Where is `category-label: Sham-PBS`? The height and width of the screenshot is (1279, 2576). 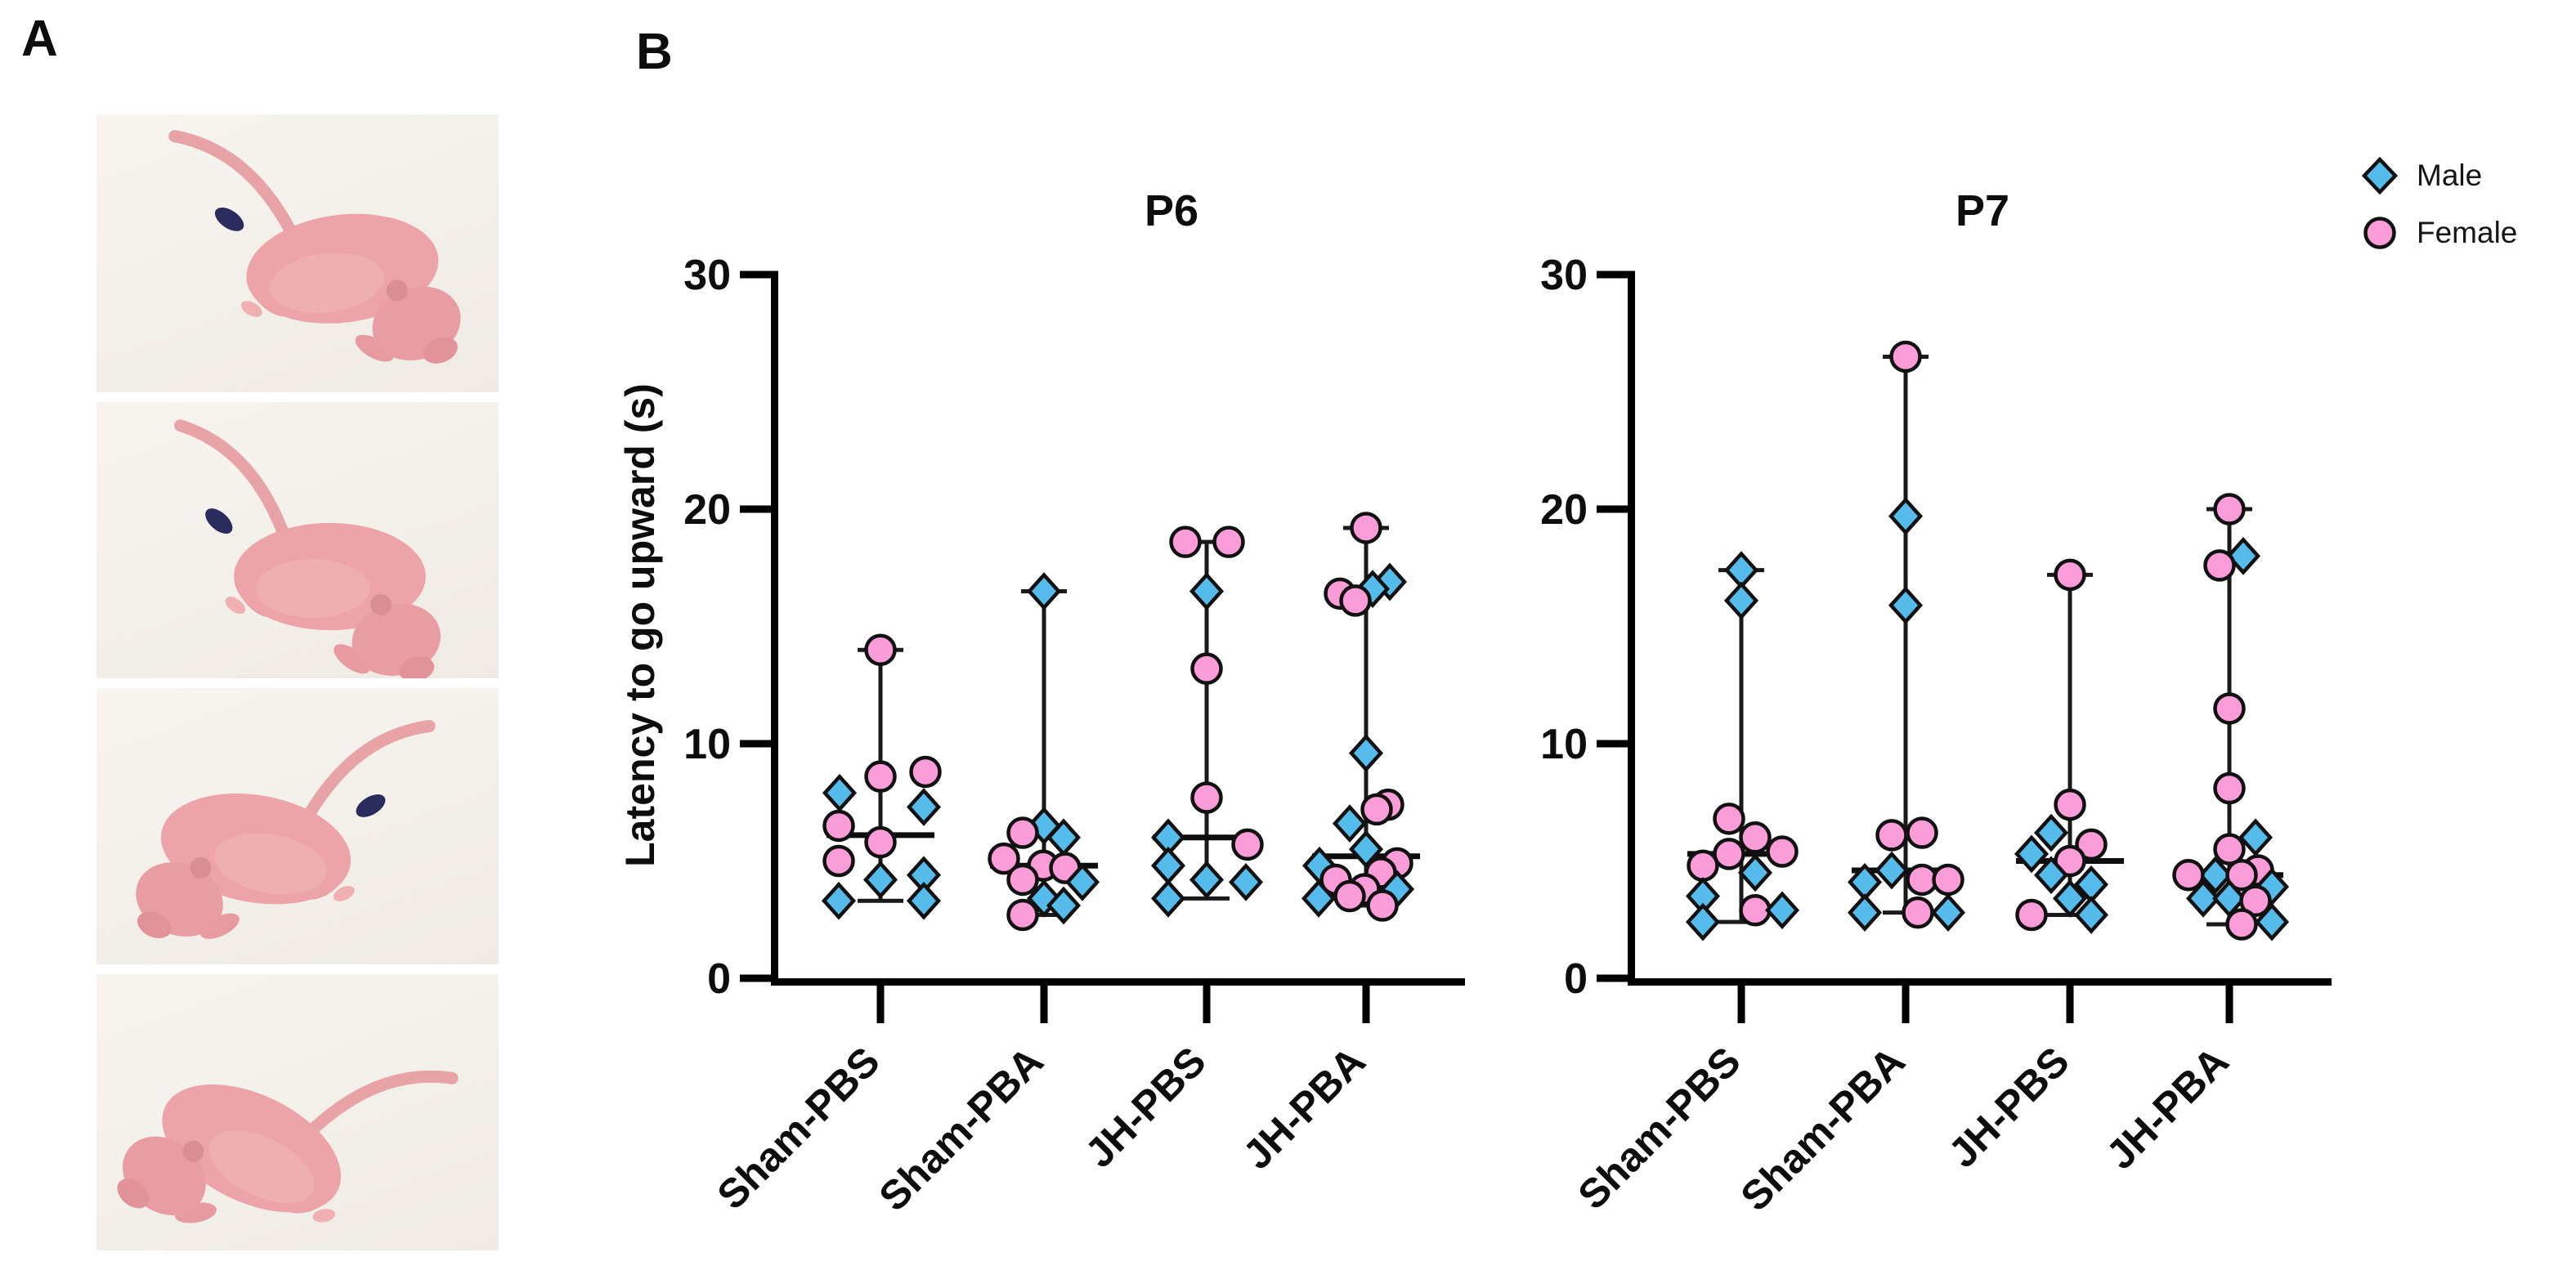
category-label: Sham-PBS is located at coordinates (798, 1128).